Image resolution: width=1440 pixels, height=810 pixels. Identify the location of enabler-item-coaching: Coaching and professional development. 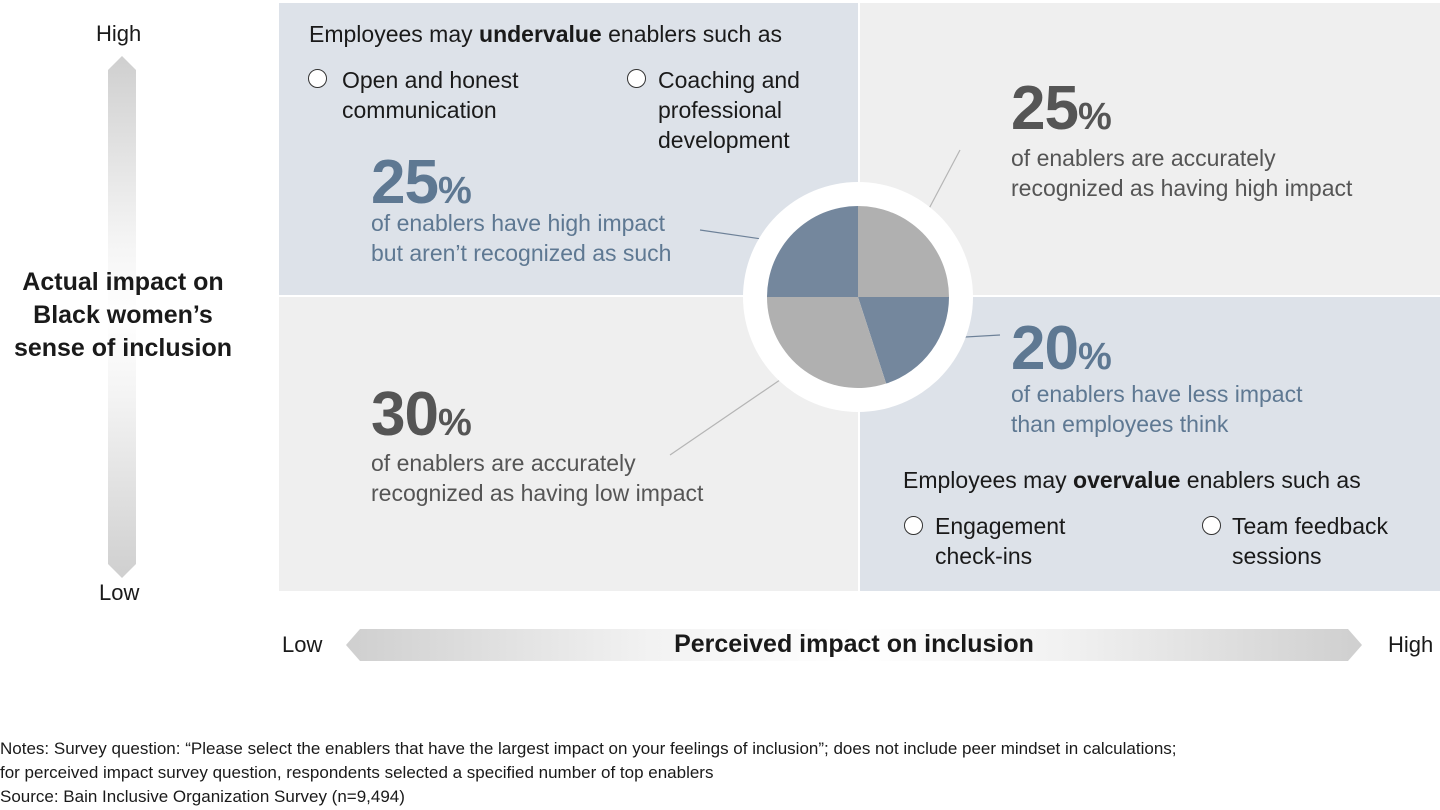
(729, 110).